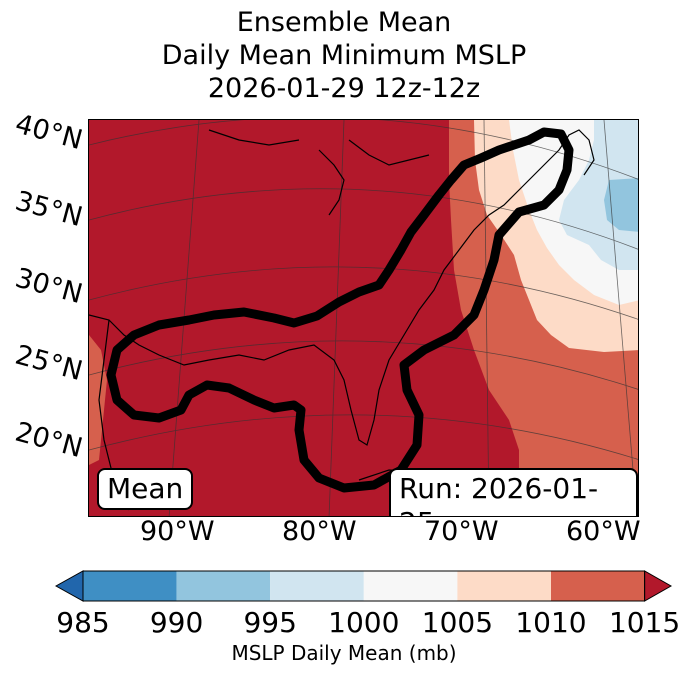 This screenshot has width=688, height=674. I want to click on lat-label-25: 25°N, so click(48, 363).